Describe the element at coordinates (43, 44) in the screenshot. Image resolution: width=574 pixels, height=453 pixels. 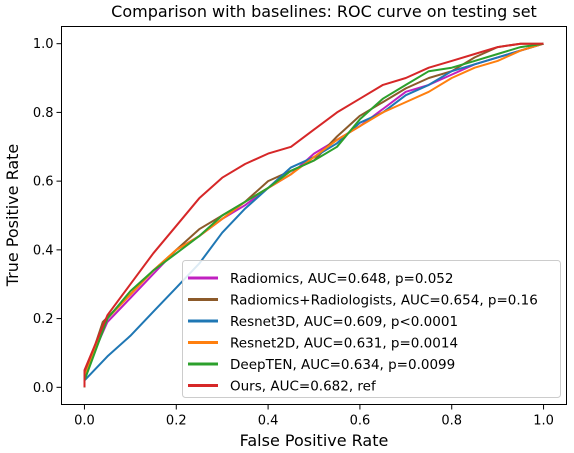
I see `y-tick-label: 1.0` at that location.